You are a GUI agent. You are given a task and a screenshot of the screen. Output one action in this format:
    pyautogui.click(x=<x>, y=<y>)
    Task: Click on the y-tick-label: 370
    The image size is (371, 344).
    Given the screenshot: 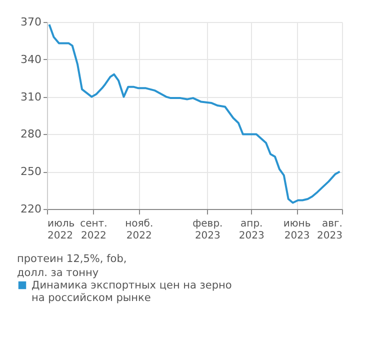 What is the action you would take?
    pyautogui.click(x=31, y=22)
    